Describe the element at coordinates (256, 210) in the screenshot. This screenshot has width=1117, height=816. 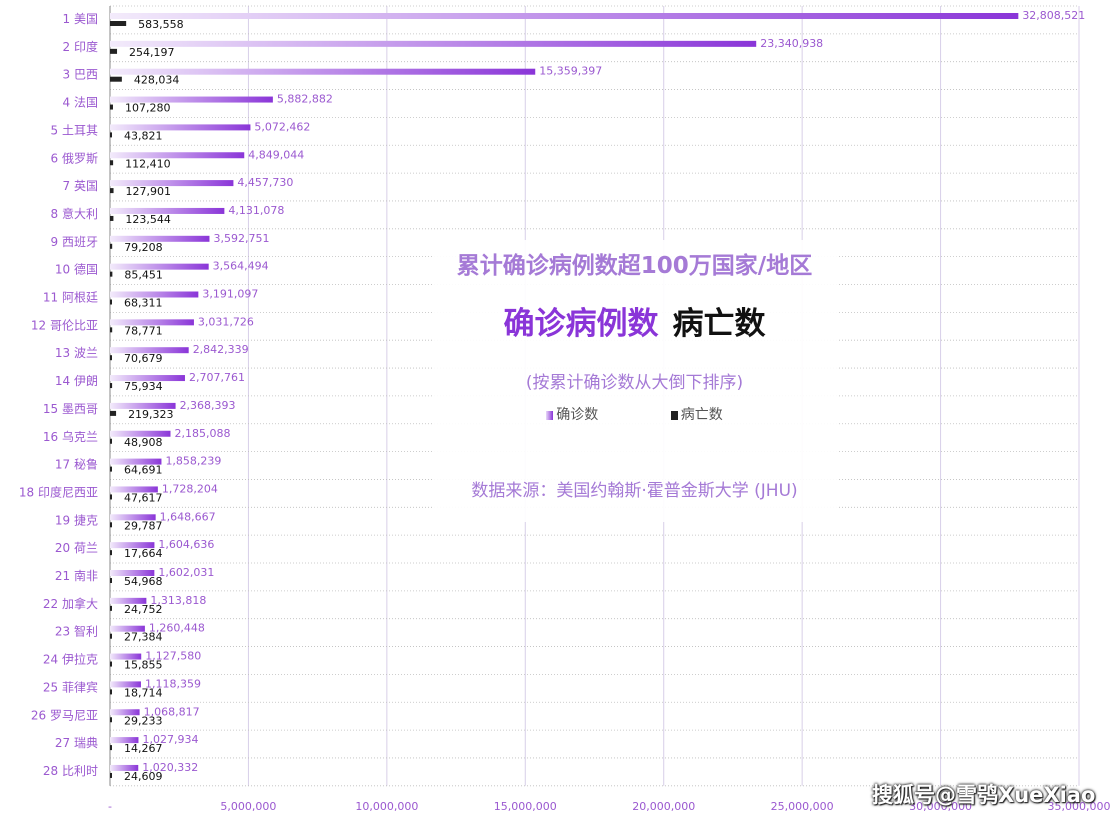
I see `data-label-confirmed: 4,131,078` at that location.